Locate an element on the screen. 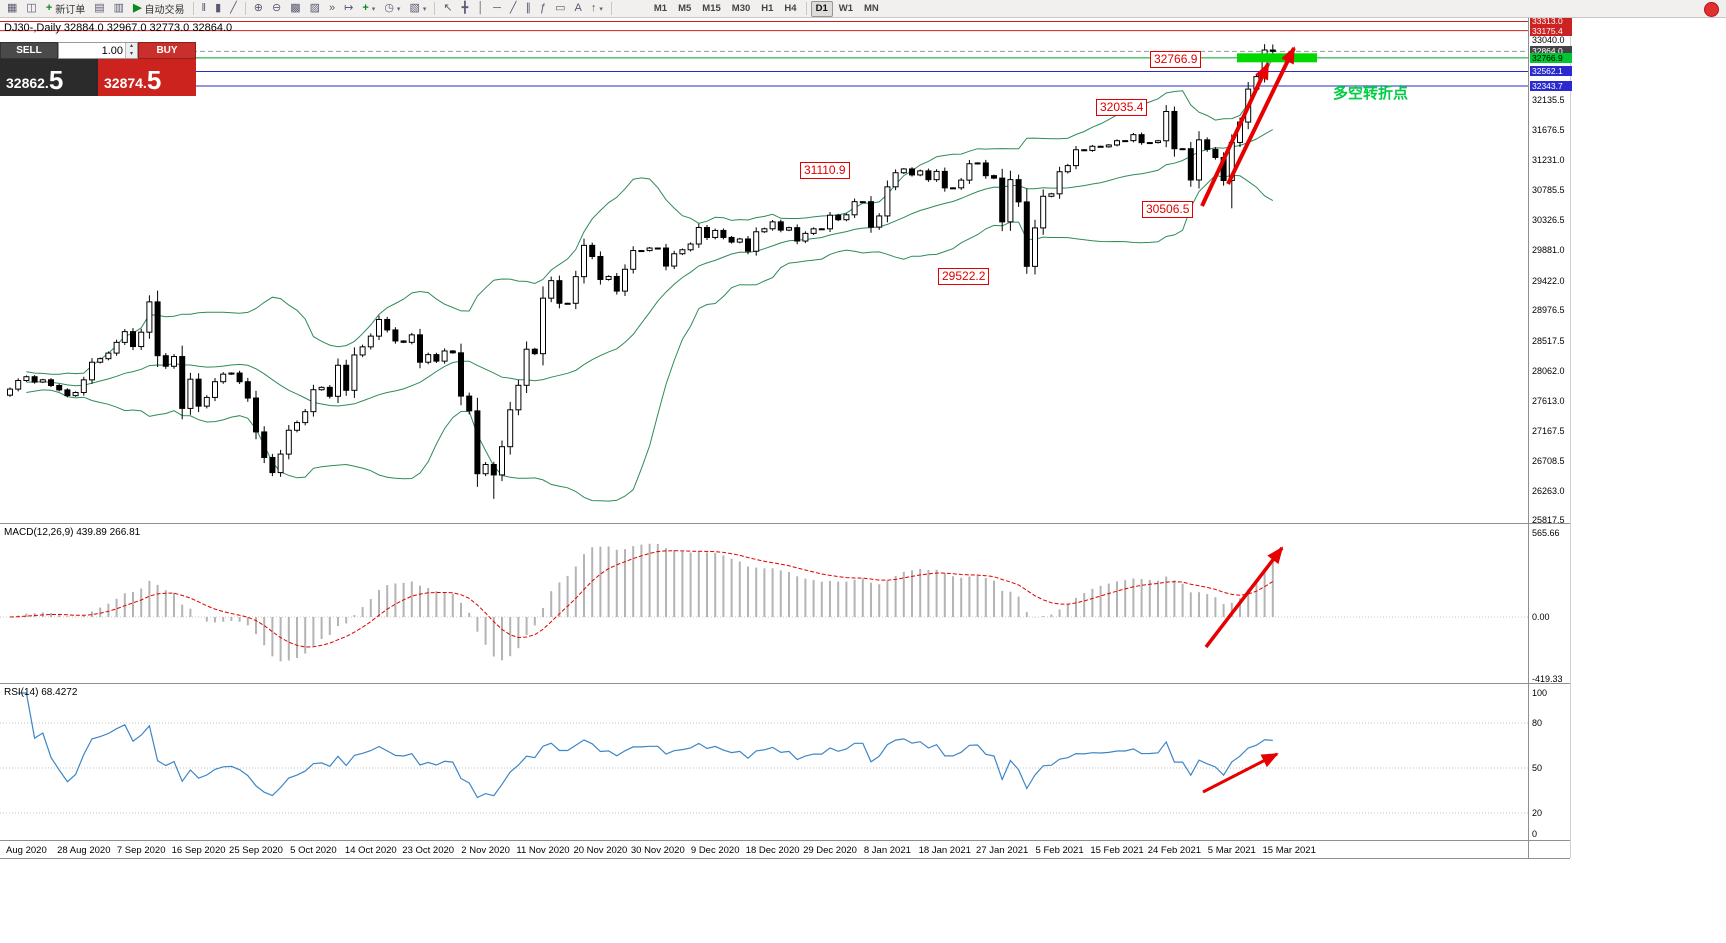 Image resolution: width=1726 pixels, height=943 pixels. cursor-icon: ↖ is located at coordinates (447, 8).